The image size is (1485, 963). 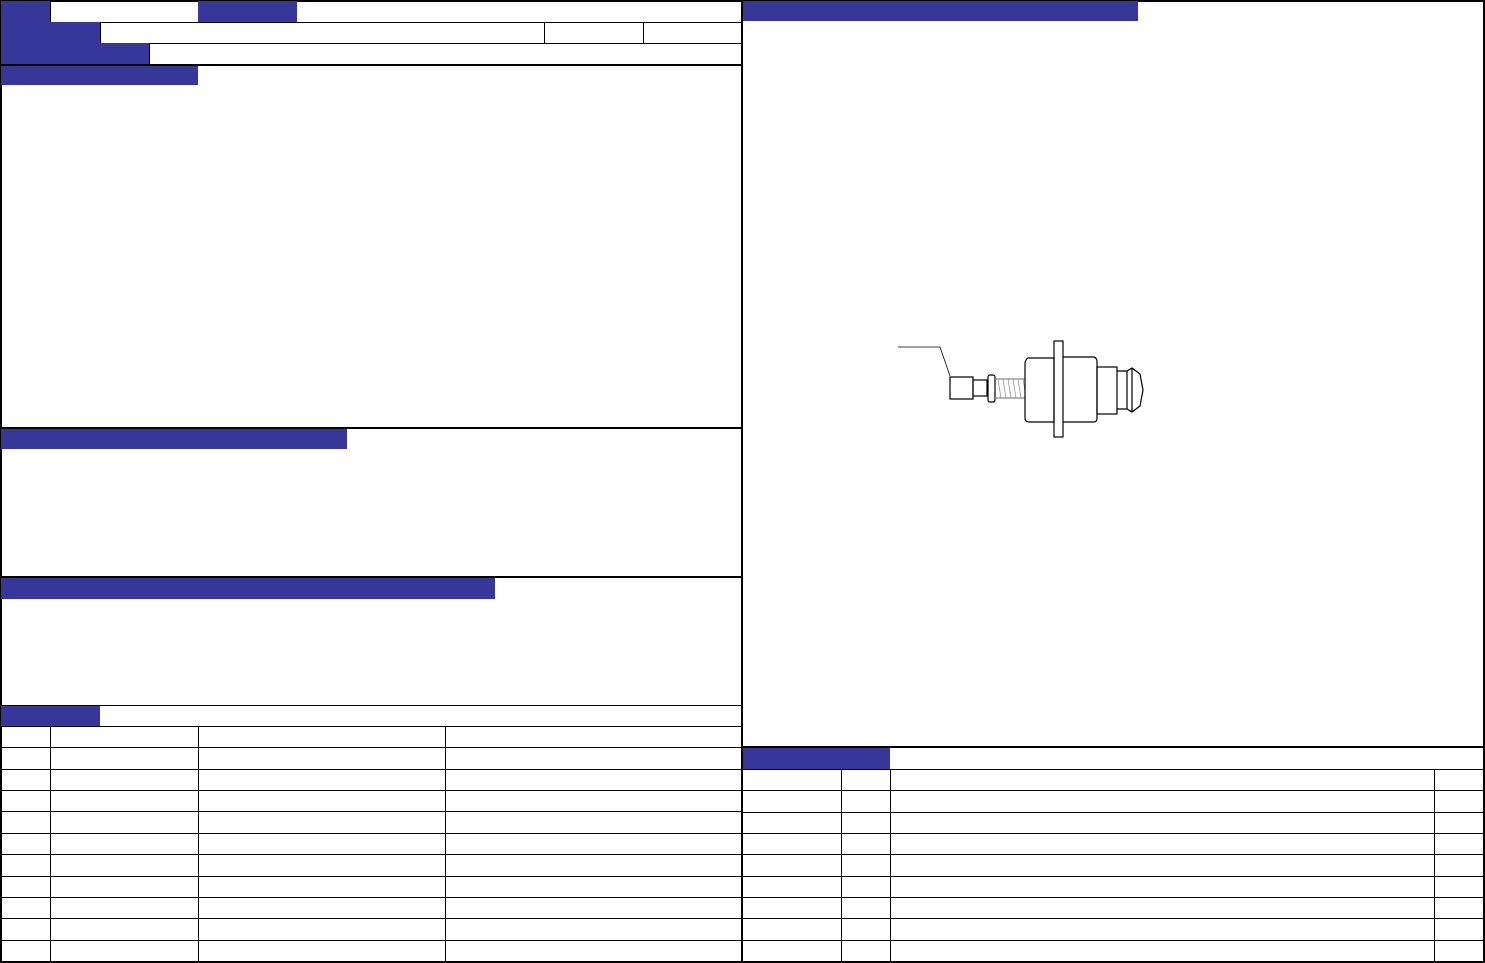 I want to click on right-table-header, so click(x=816, y=758).